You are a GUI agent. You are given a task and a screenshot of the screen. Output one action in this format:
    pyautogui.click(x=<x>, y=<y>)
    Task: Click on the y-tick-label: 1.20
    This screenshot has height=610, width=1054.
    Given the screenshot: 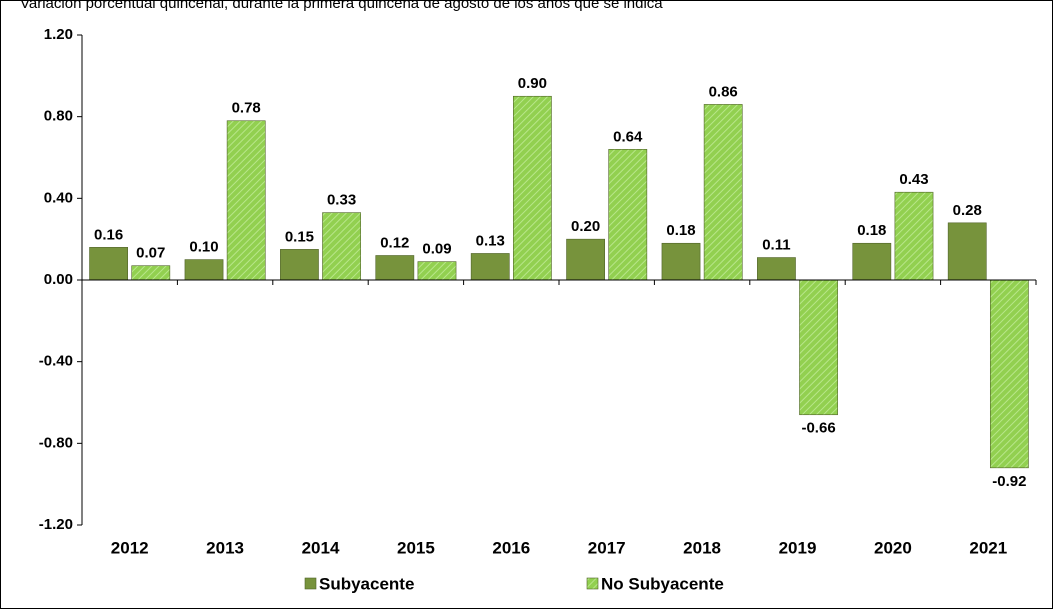 What is the action you would take?
    pyautogui.click(x=58, y=34)
    